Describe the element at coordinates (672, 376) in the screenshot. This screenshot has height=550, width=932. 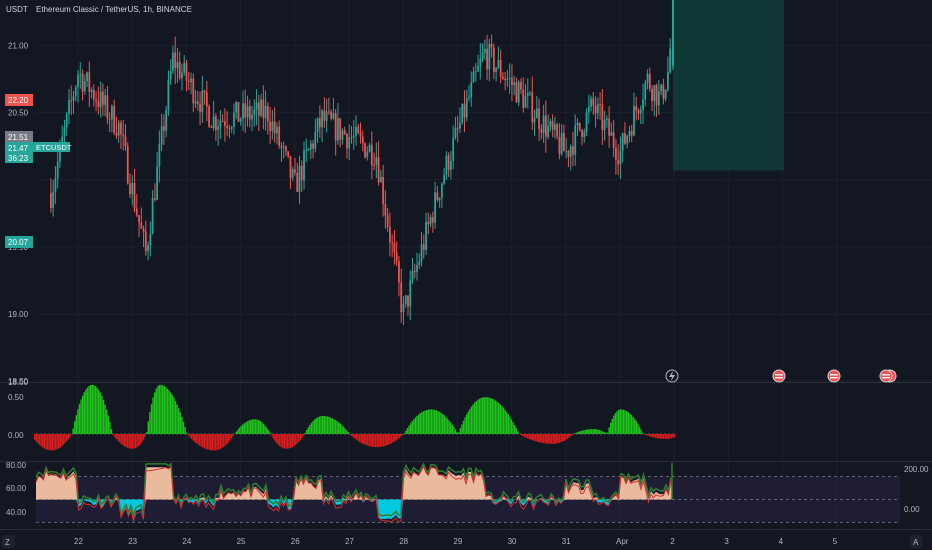
I see `lightning-event-icon` at that location.